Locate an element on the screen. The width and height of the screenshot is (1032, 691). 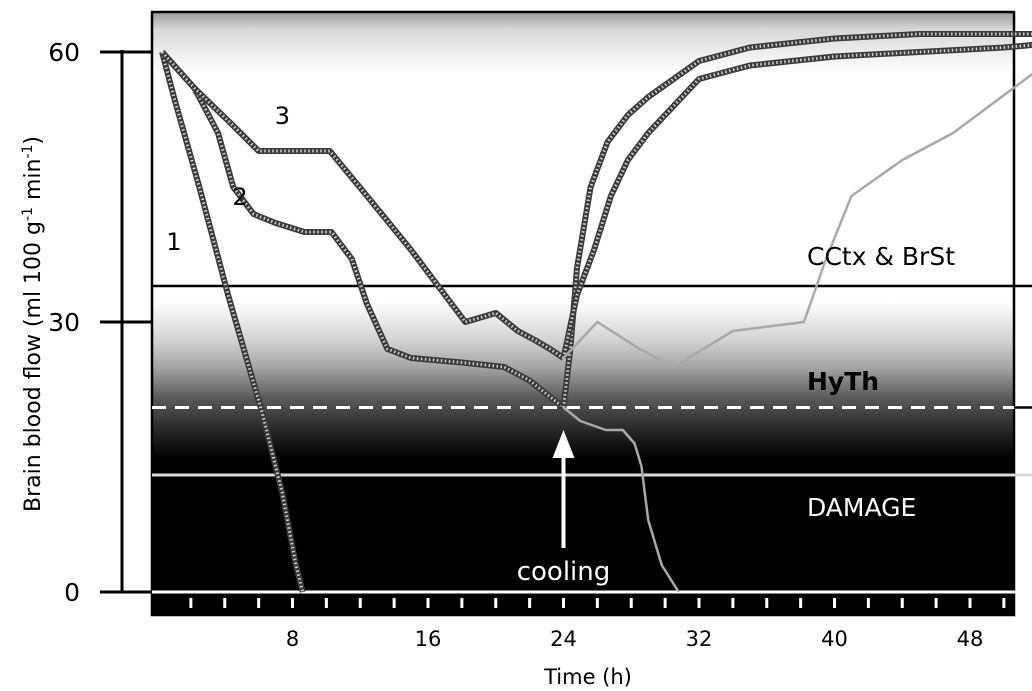
series-label-3: 3 is located at coordinates (282, 116).